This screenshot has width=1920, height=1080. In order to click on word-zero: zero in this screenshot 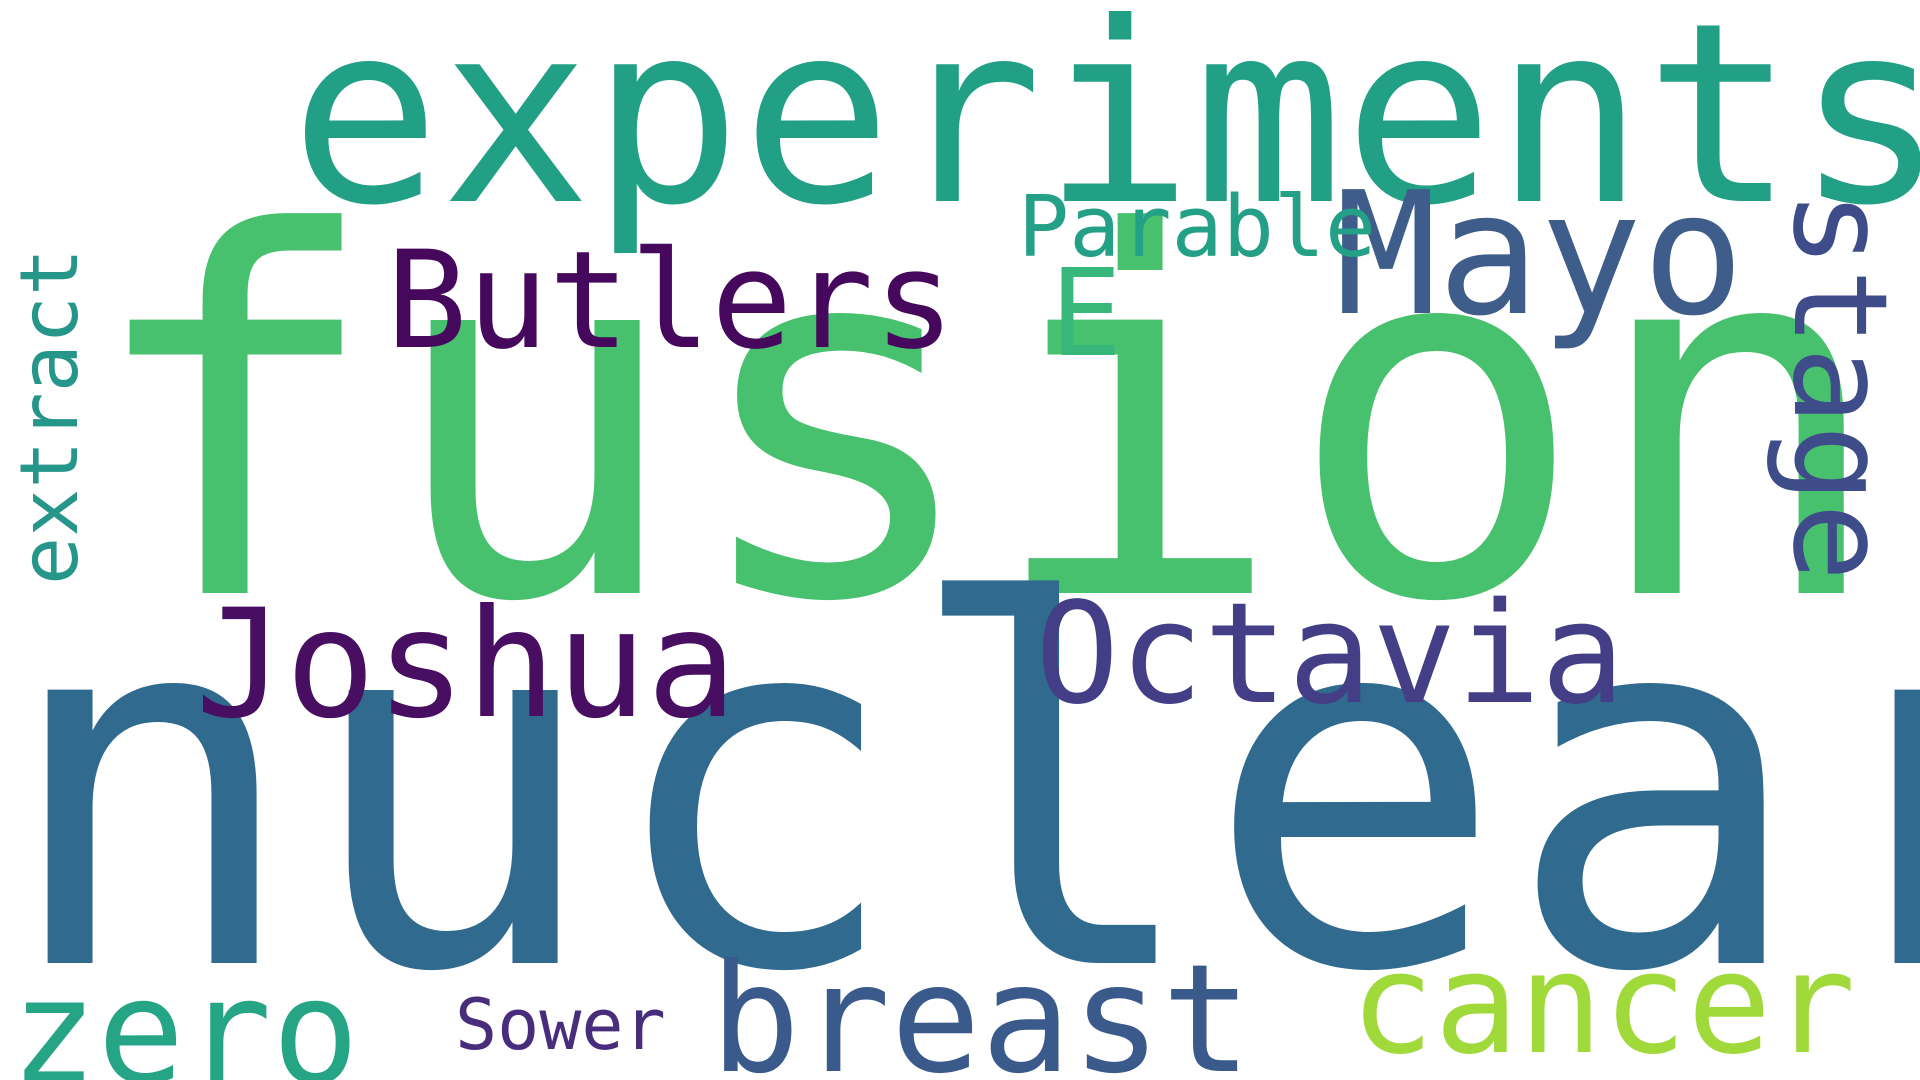, I will do `click(185, 1014)`.